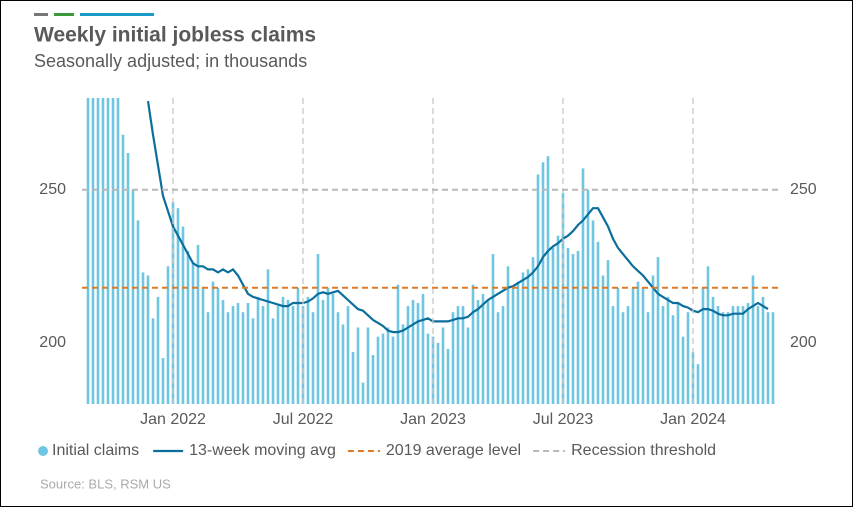 The width and height of the screenshot is (853, 512). Describe the element at coordinates (803, 189) in the screenshot. I see `y2-tick-label: 250` at that location.